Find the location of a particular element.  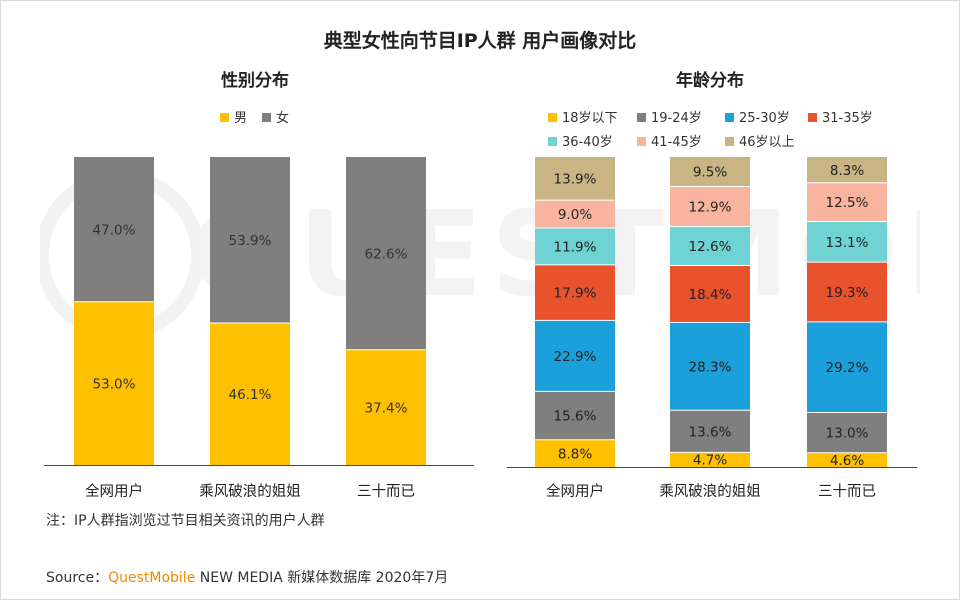

legend-label: 36-40岁 is located at coordinates (587, 142).